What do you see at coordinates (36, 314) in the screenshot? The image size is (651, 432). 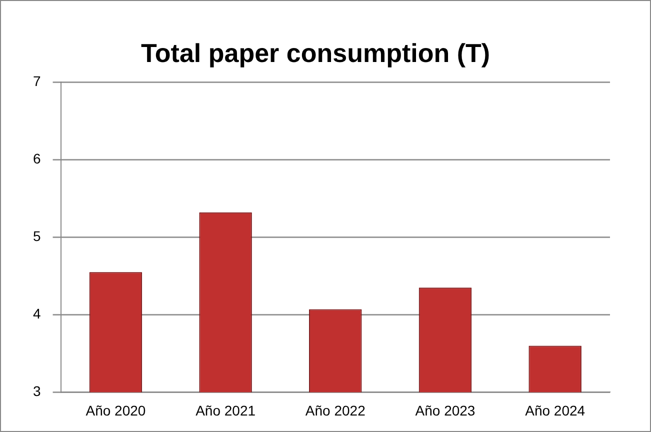 I see `y-tick-label: 4` at bounding box center [36, 314].